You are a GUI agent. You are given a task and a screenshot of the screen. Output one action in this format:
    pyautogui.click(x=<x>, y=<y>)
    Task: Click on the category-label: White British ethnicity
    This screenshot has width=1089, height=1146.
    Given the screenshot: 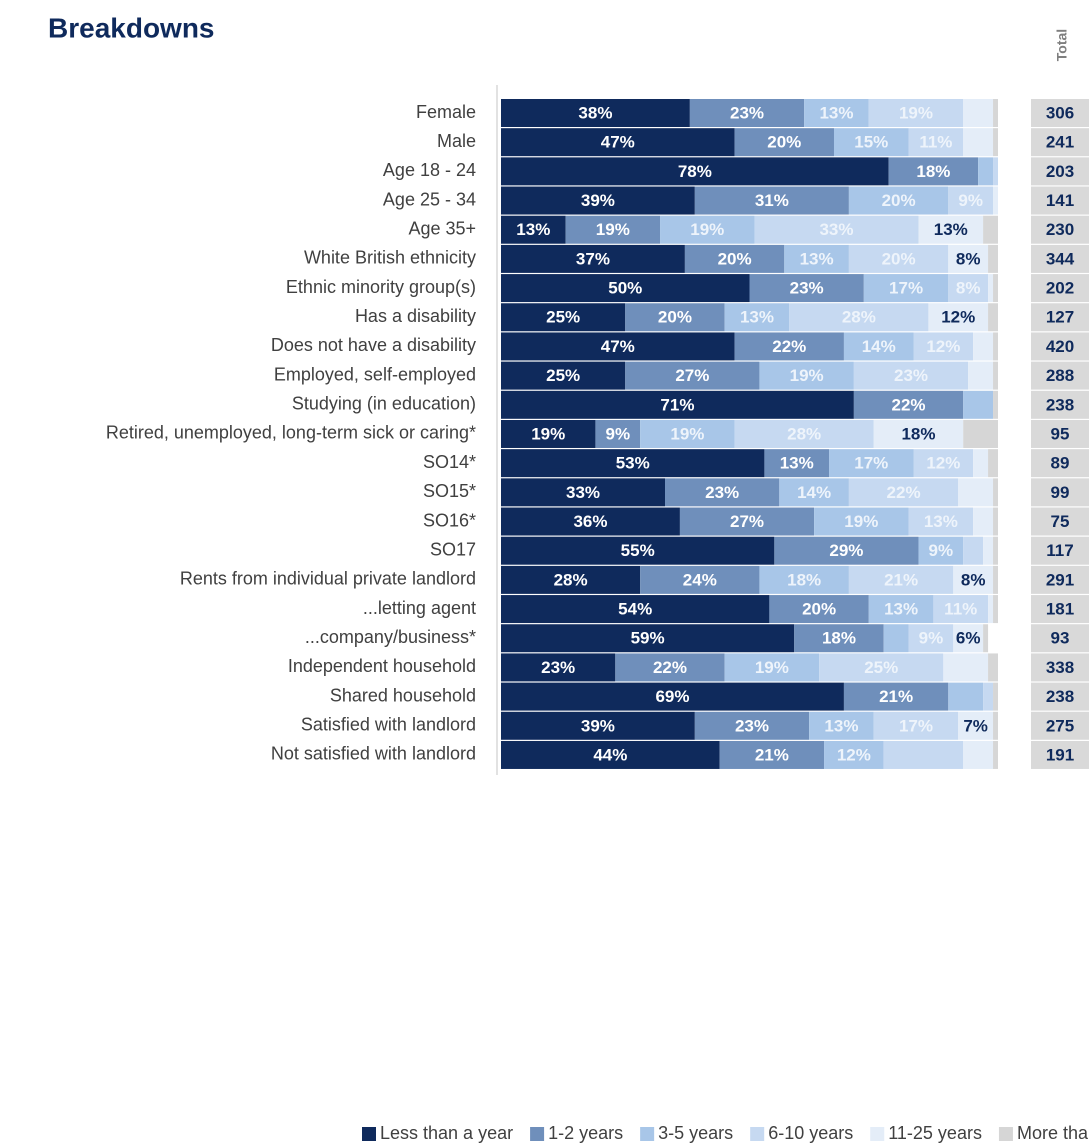 What is the action you would take?
    pyautogui.click(x=390, y=258)
    